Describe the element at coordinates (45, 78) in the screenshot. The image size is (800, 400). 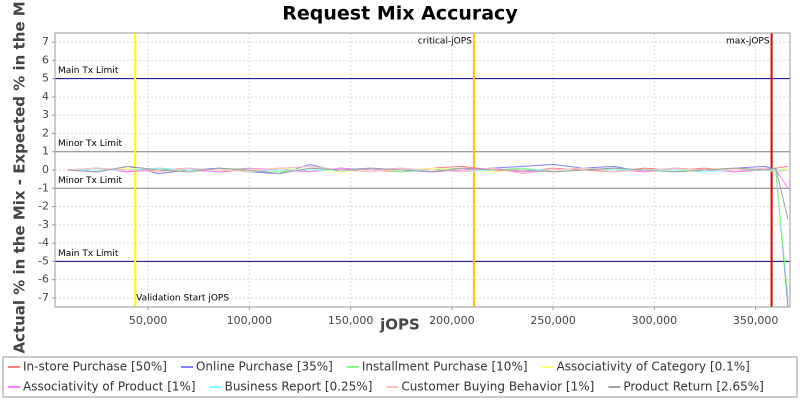
I see `y-tick-label: 5` at that location.